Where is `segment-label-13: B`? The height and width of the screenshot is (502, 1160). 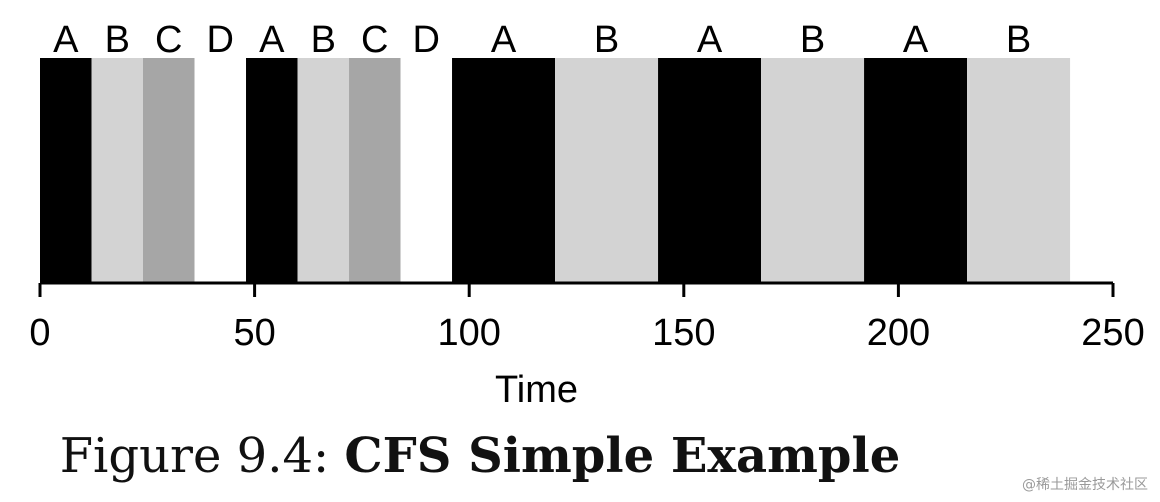
segment-label-13: B is located at coordinates (1018, 40).